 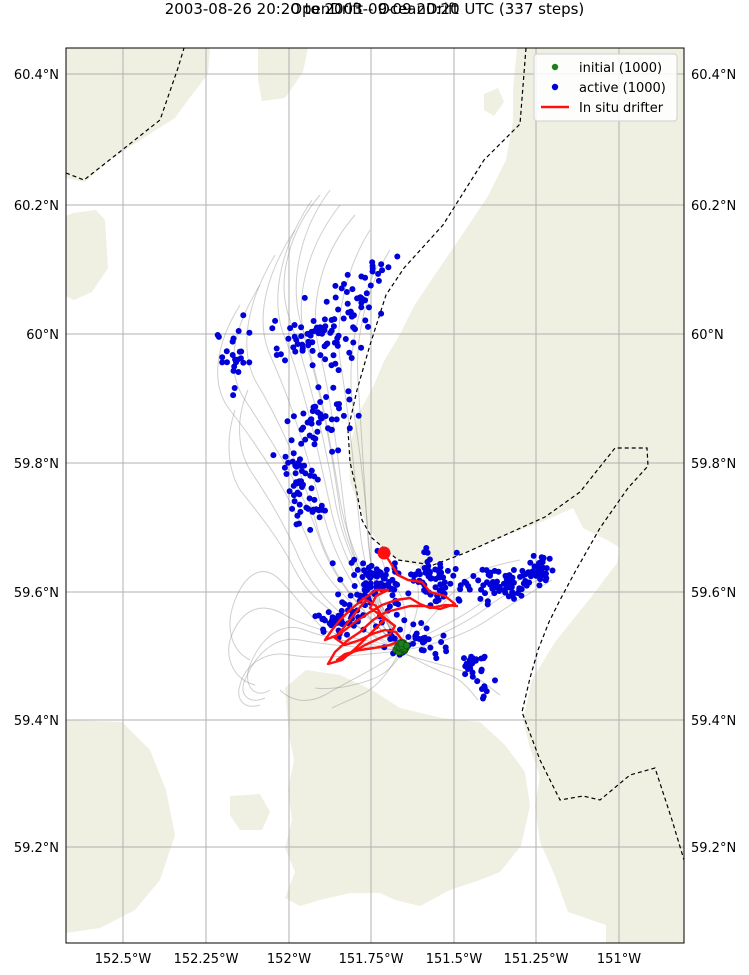 I want to click on lat-tick-label: 60.2°N, so click(x=713, y=206).